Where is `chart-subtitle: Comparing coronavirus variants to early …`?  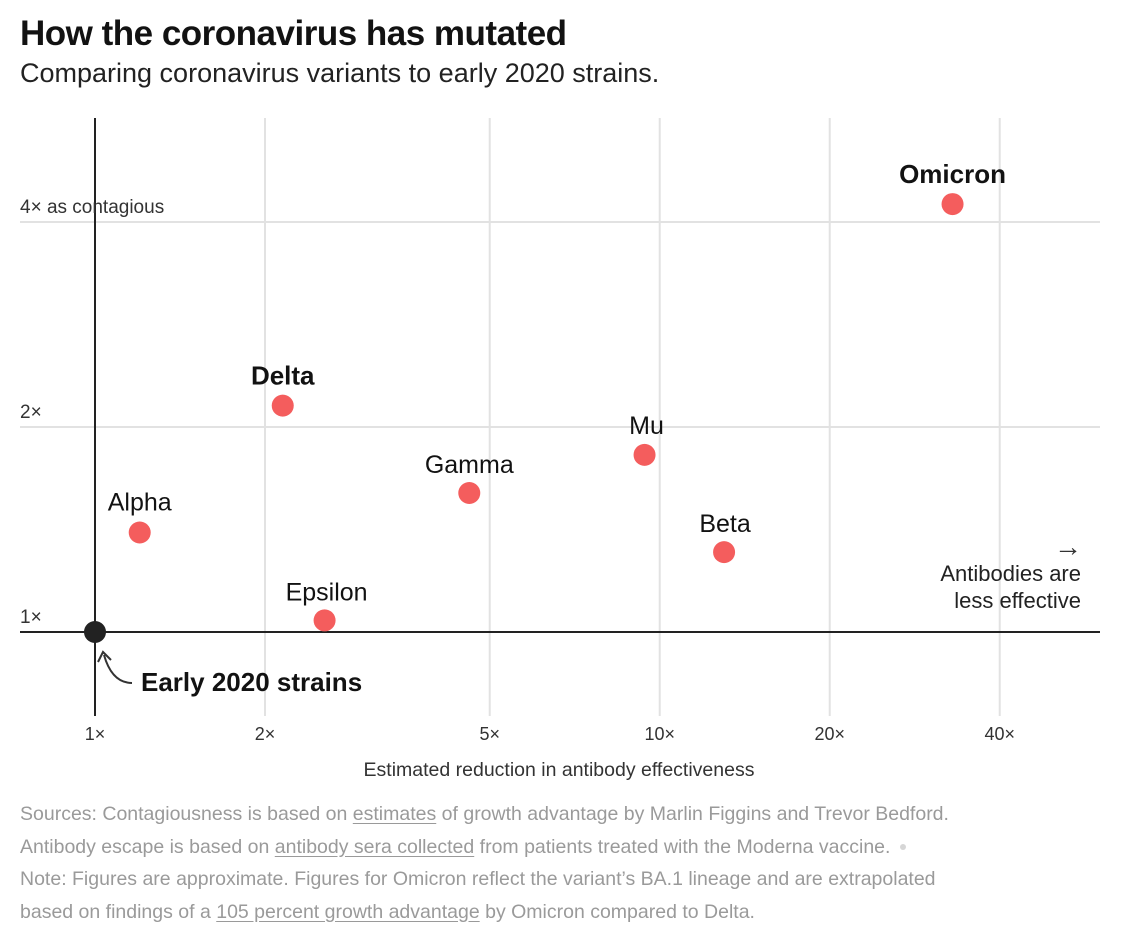 chart-subtitle: Comparing coronavirus variants to early … is located at coordinates (340, 73).